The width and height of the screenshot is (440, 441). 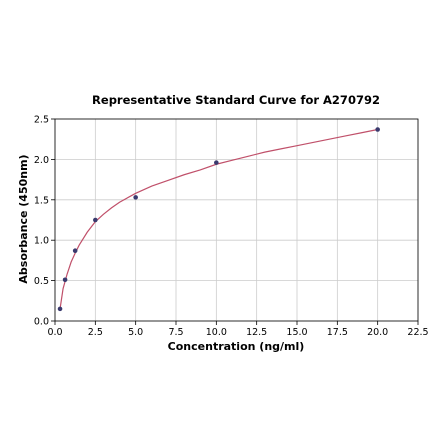 I want to click on y-axis-label: Absorbance (450nm), so click(x=23, y=218).